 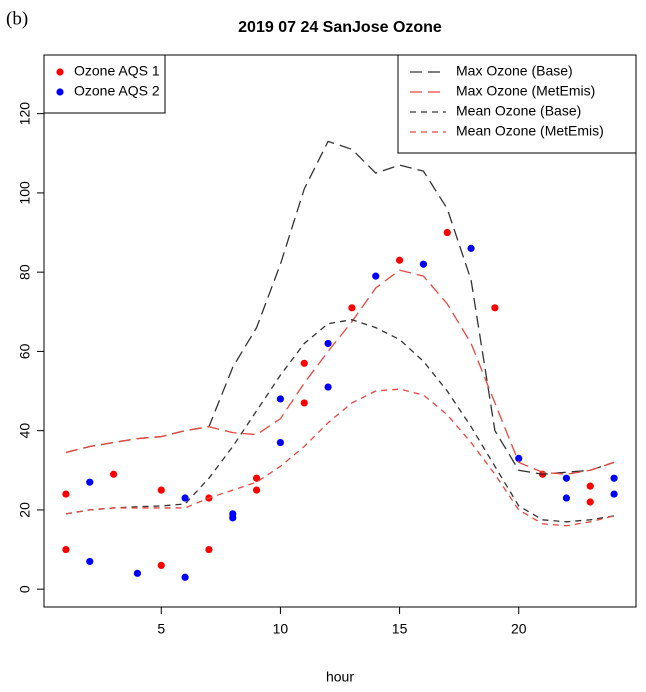 What do you see at coordinates (25, 589) in the screenshot?
I see `y-tick-label: 0` at bounding box center [25, 589].